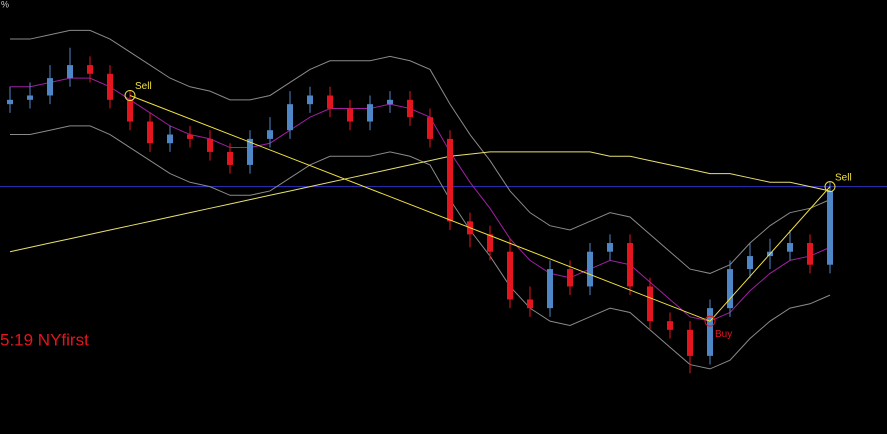  What do you see at coordinates (5, 4) in the screenshot?
I see `corner-text: %` at bounding box center [5, 4].